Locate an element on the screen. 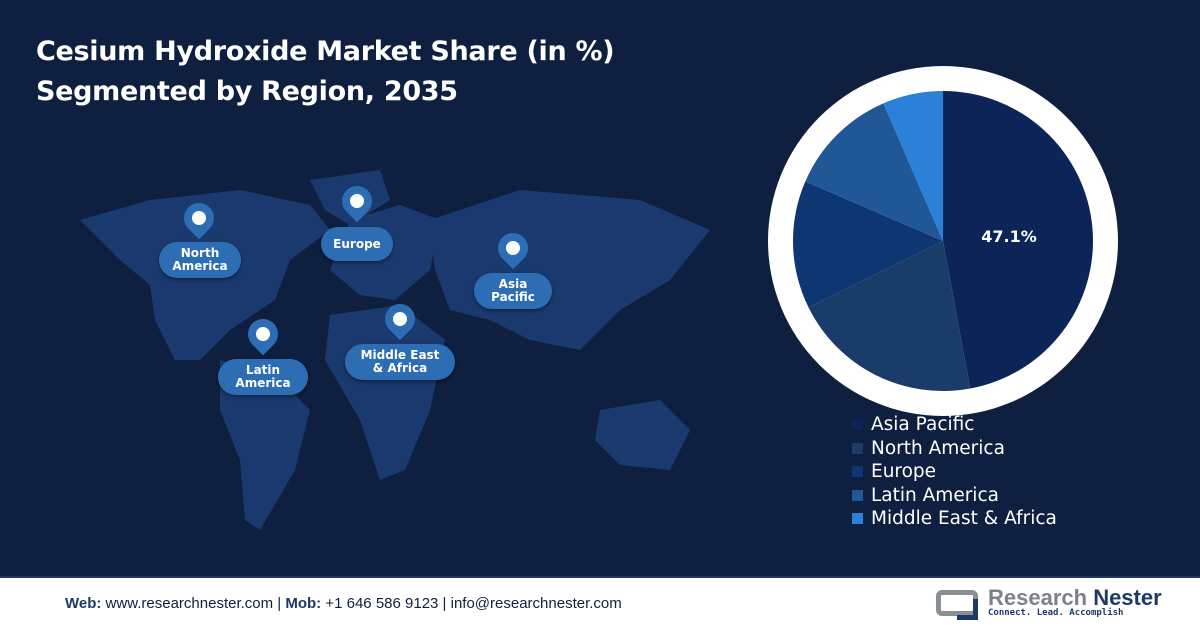 This screenshot has width=1200, height=628. logo-name-a: Research is located at coordinates (1041, 597).